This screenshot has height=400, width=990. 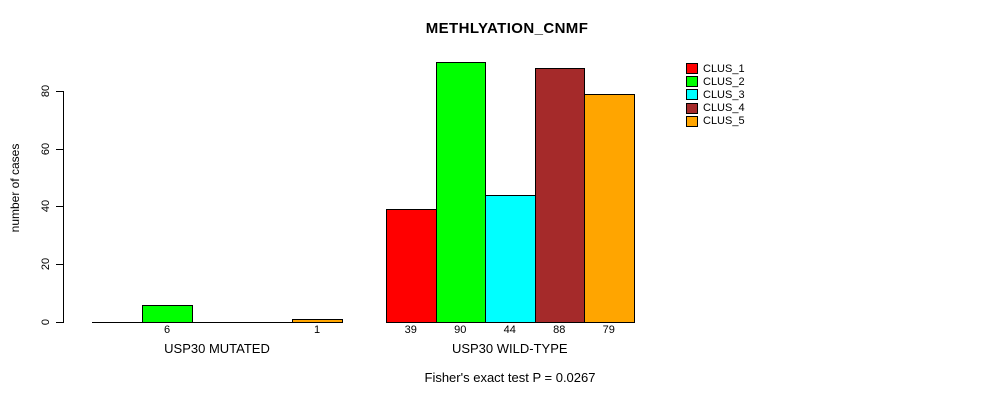 I want to click on legend-item-clus_3: CLUS_3, so click(x=715, y=94).